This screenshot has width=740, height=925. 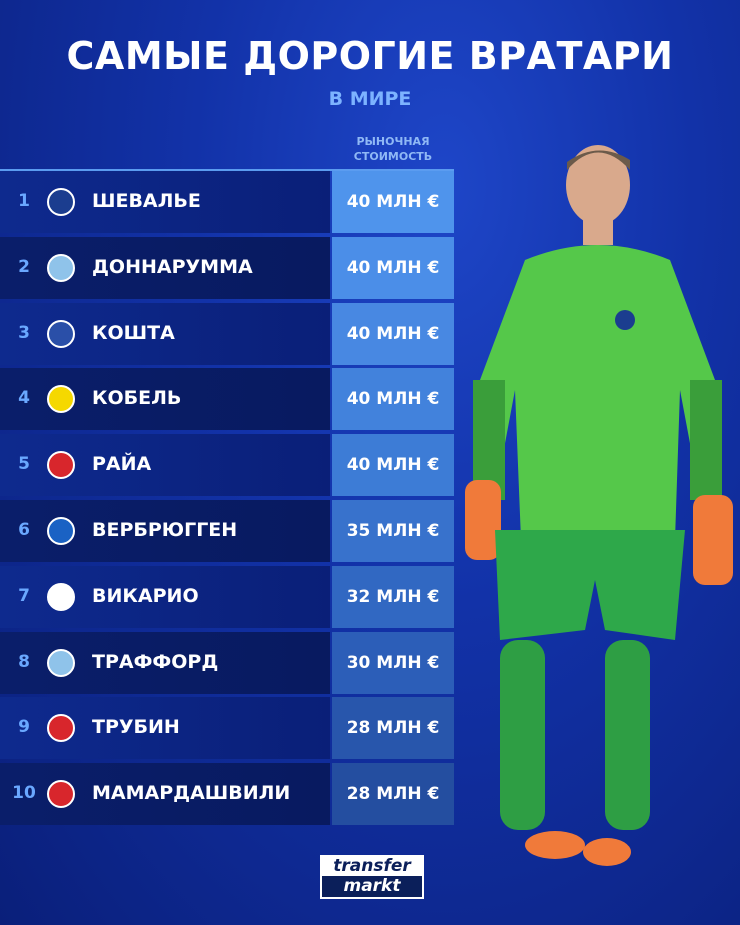 I want to click on player-name: ШЕВАЛЬЕ, so click(x=146, y=201).